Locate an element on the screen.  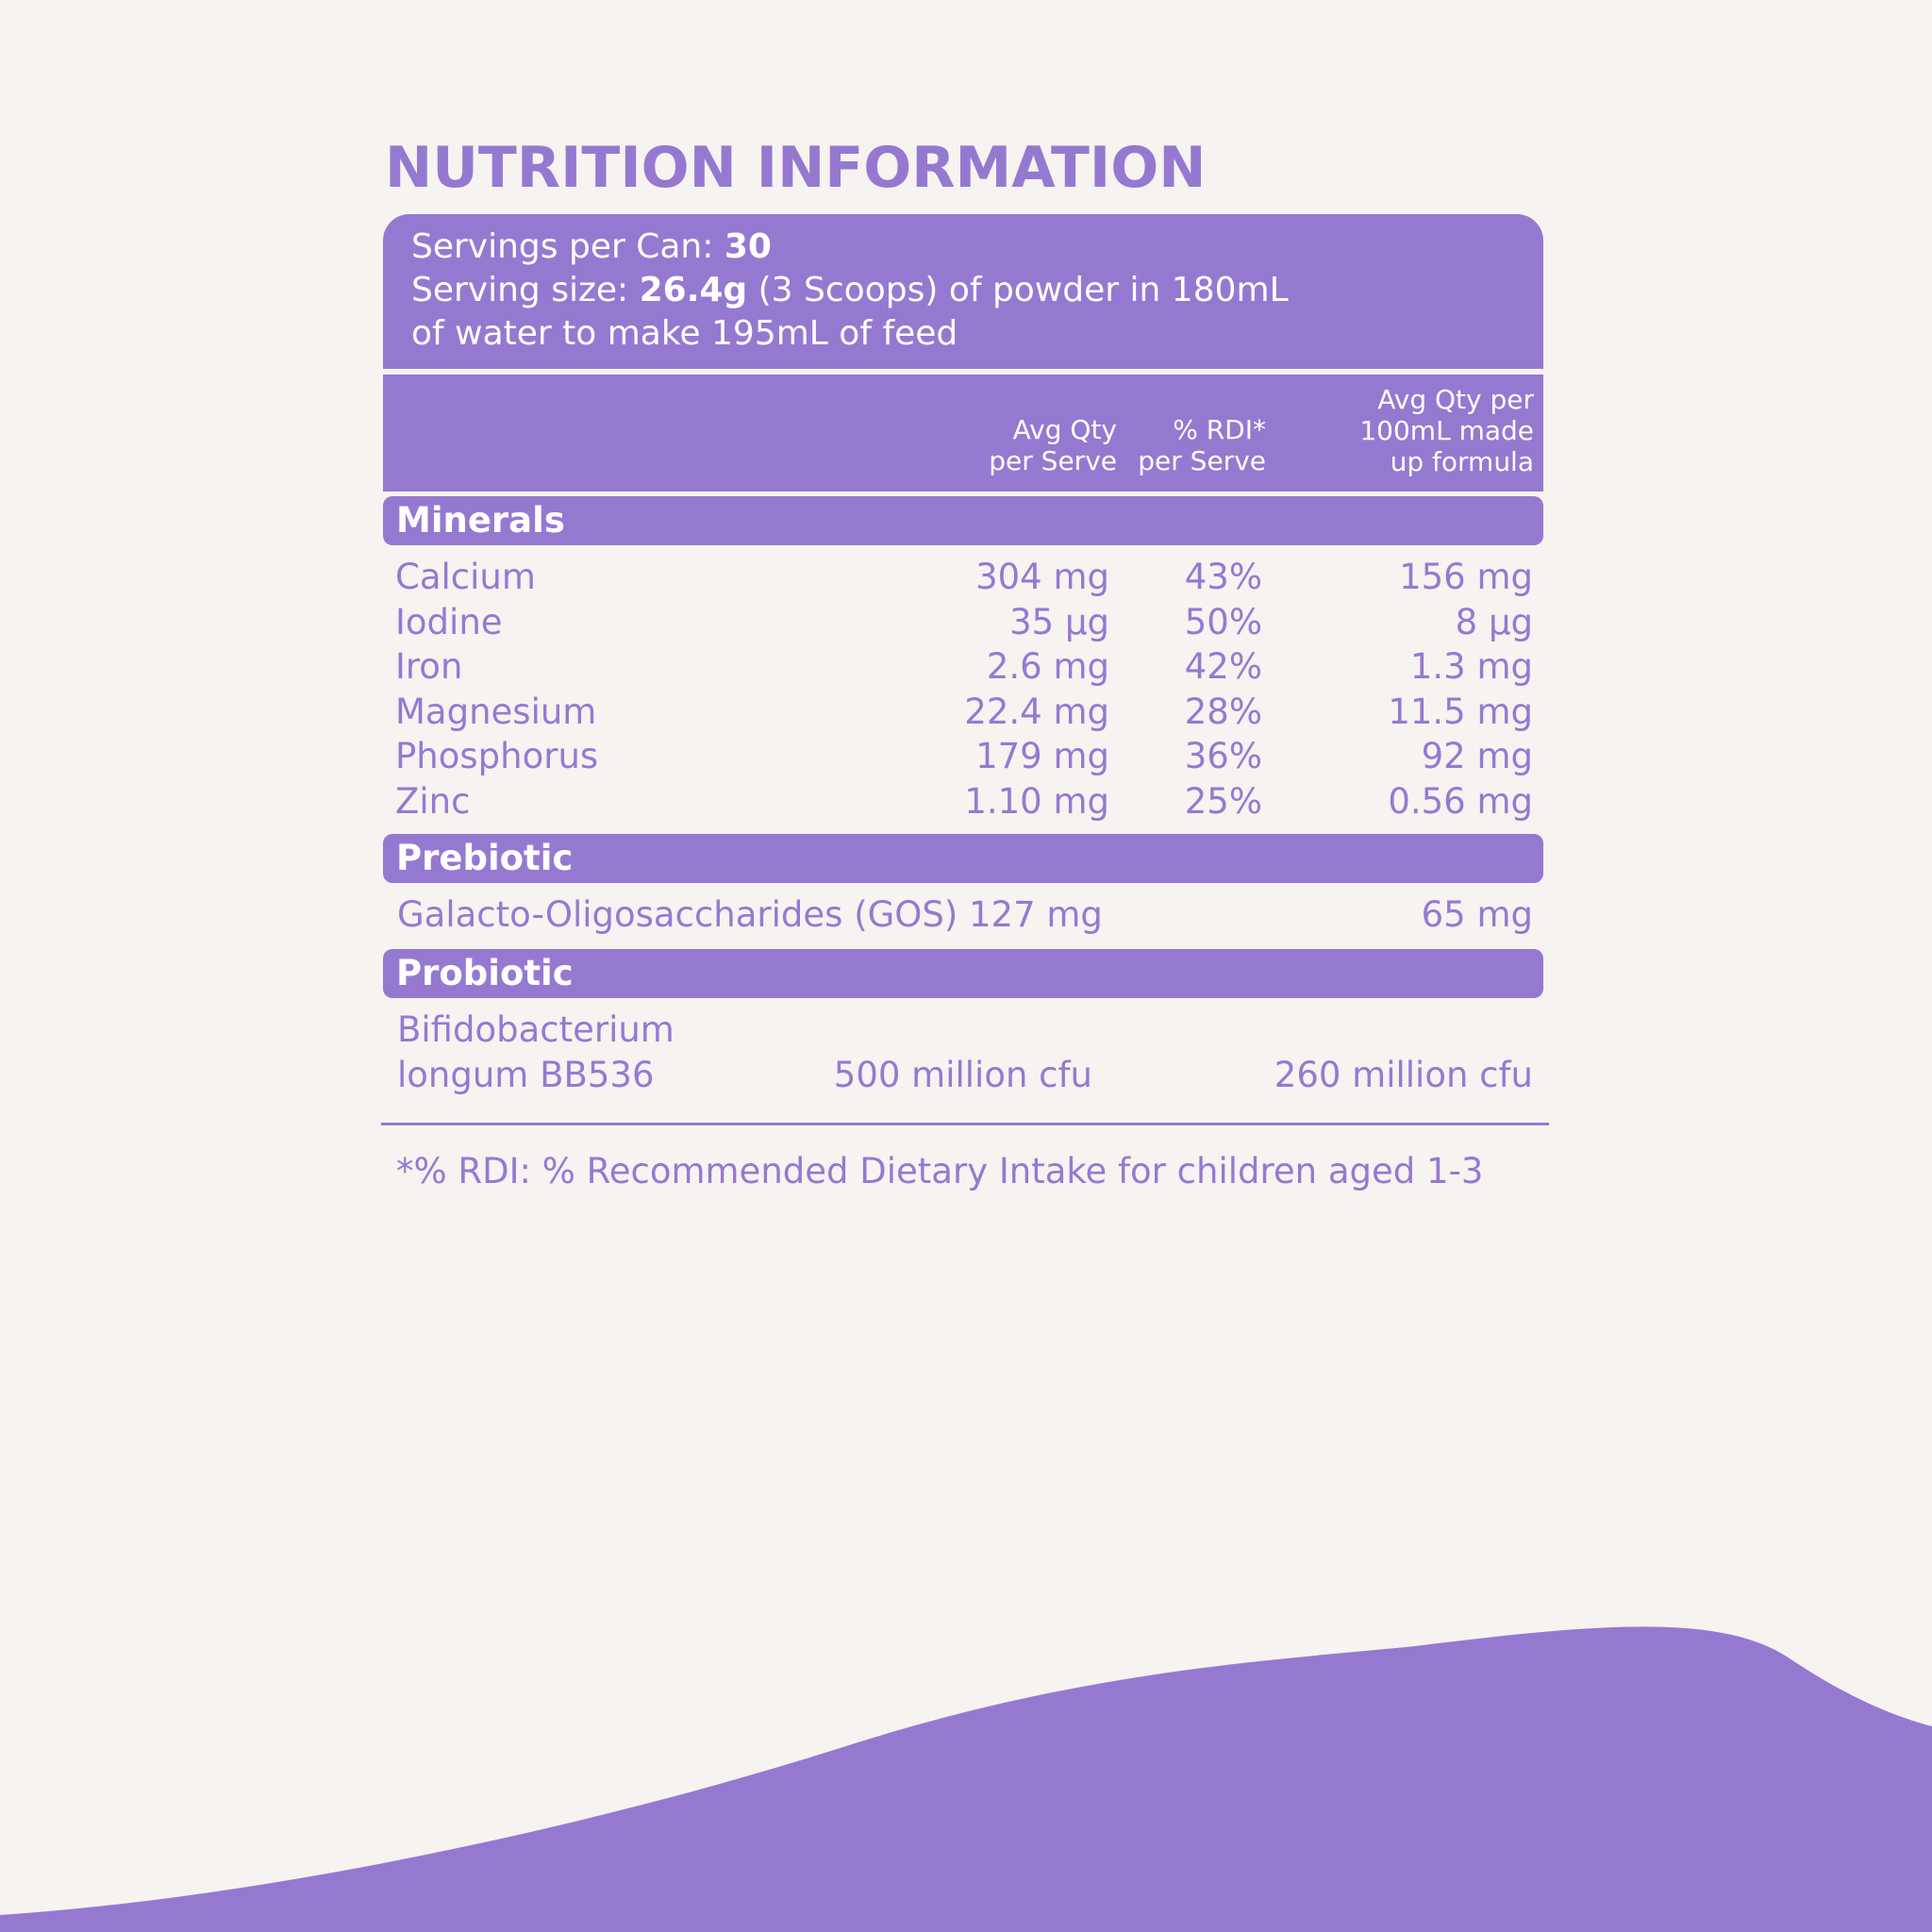
mineral-name: Iron is located at coordinates (429, 666).